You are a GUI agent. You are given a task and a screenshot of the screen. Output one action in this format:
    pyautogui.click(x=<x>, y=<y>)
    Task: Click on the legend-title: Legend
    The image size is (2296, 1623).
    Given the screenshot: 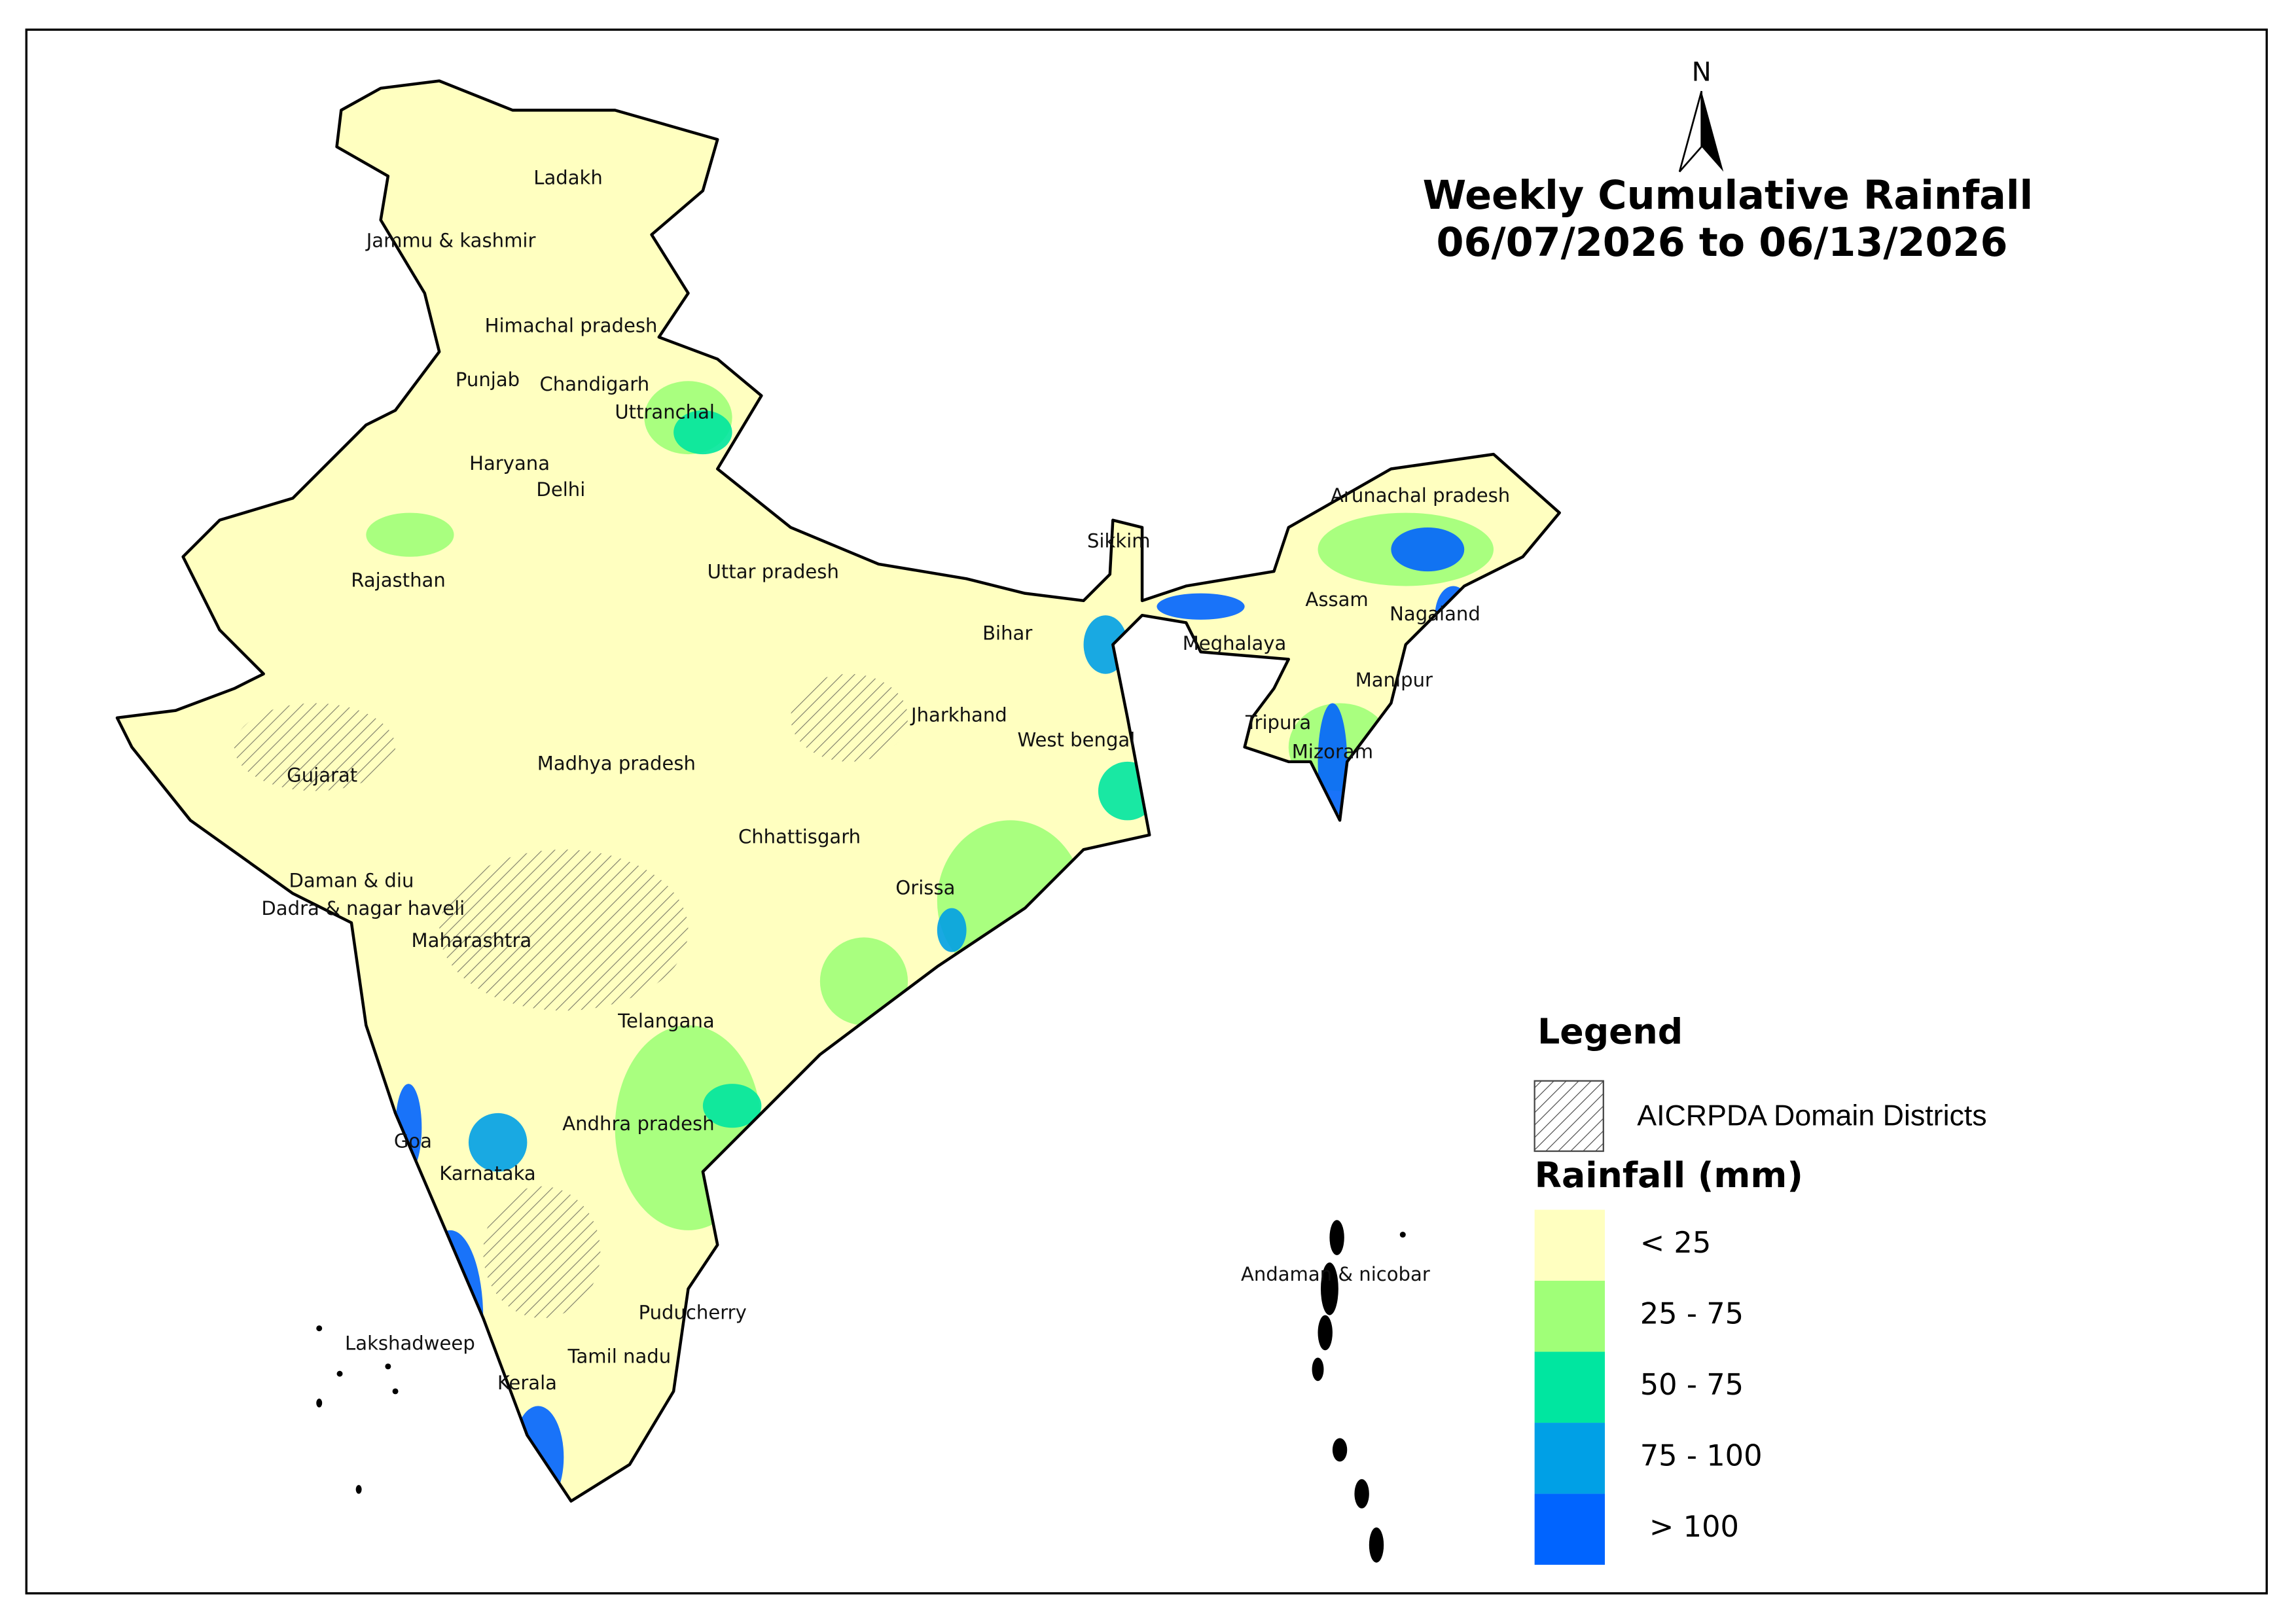 What is the action you would take?
    pyautogui.click(x=1610, y=1031)
    